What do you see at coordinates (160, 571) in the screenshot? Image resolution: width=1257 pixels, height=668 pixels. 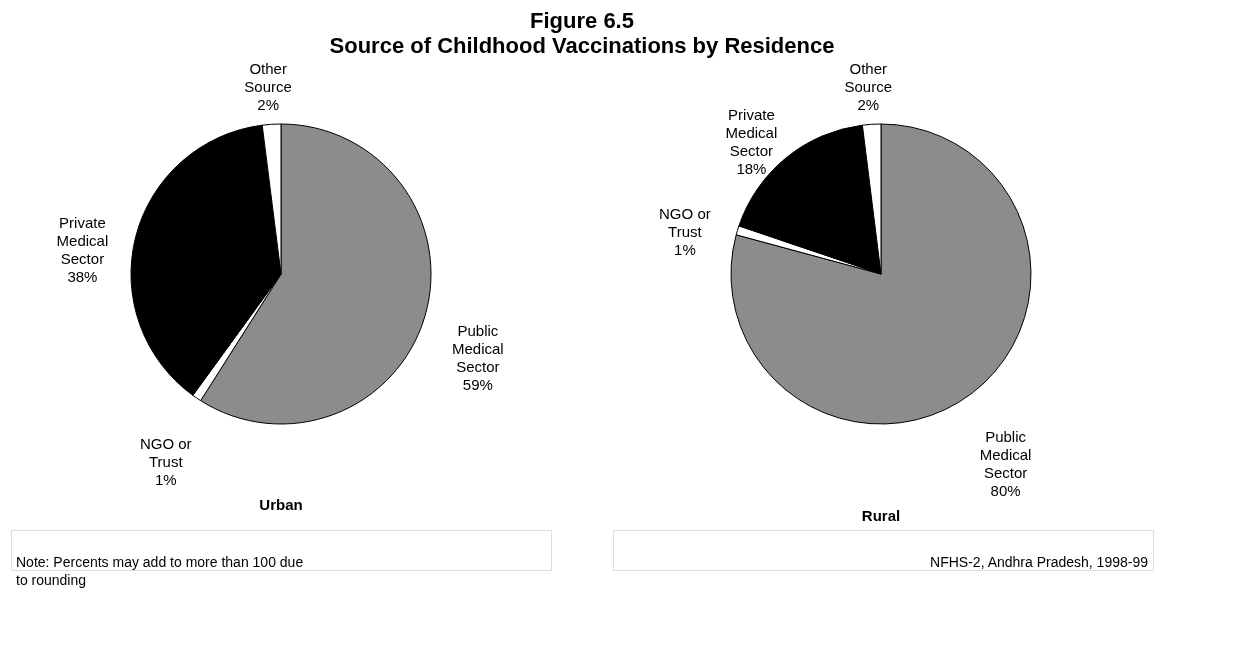 I see `text: Note: Percents may add to more than 100 due to rounding` at bounding box center [160, 571].